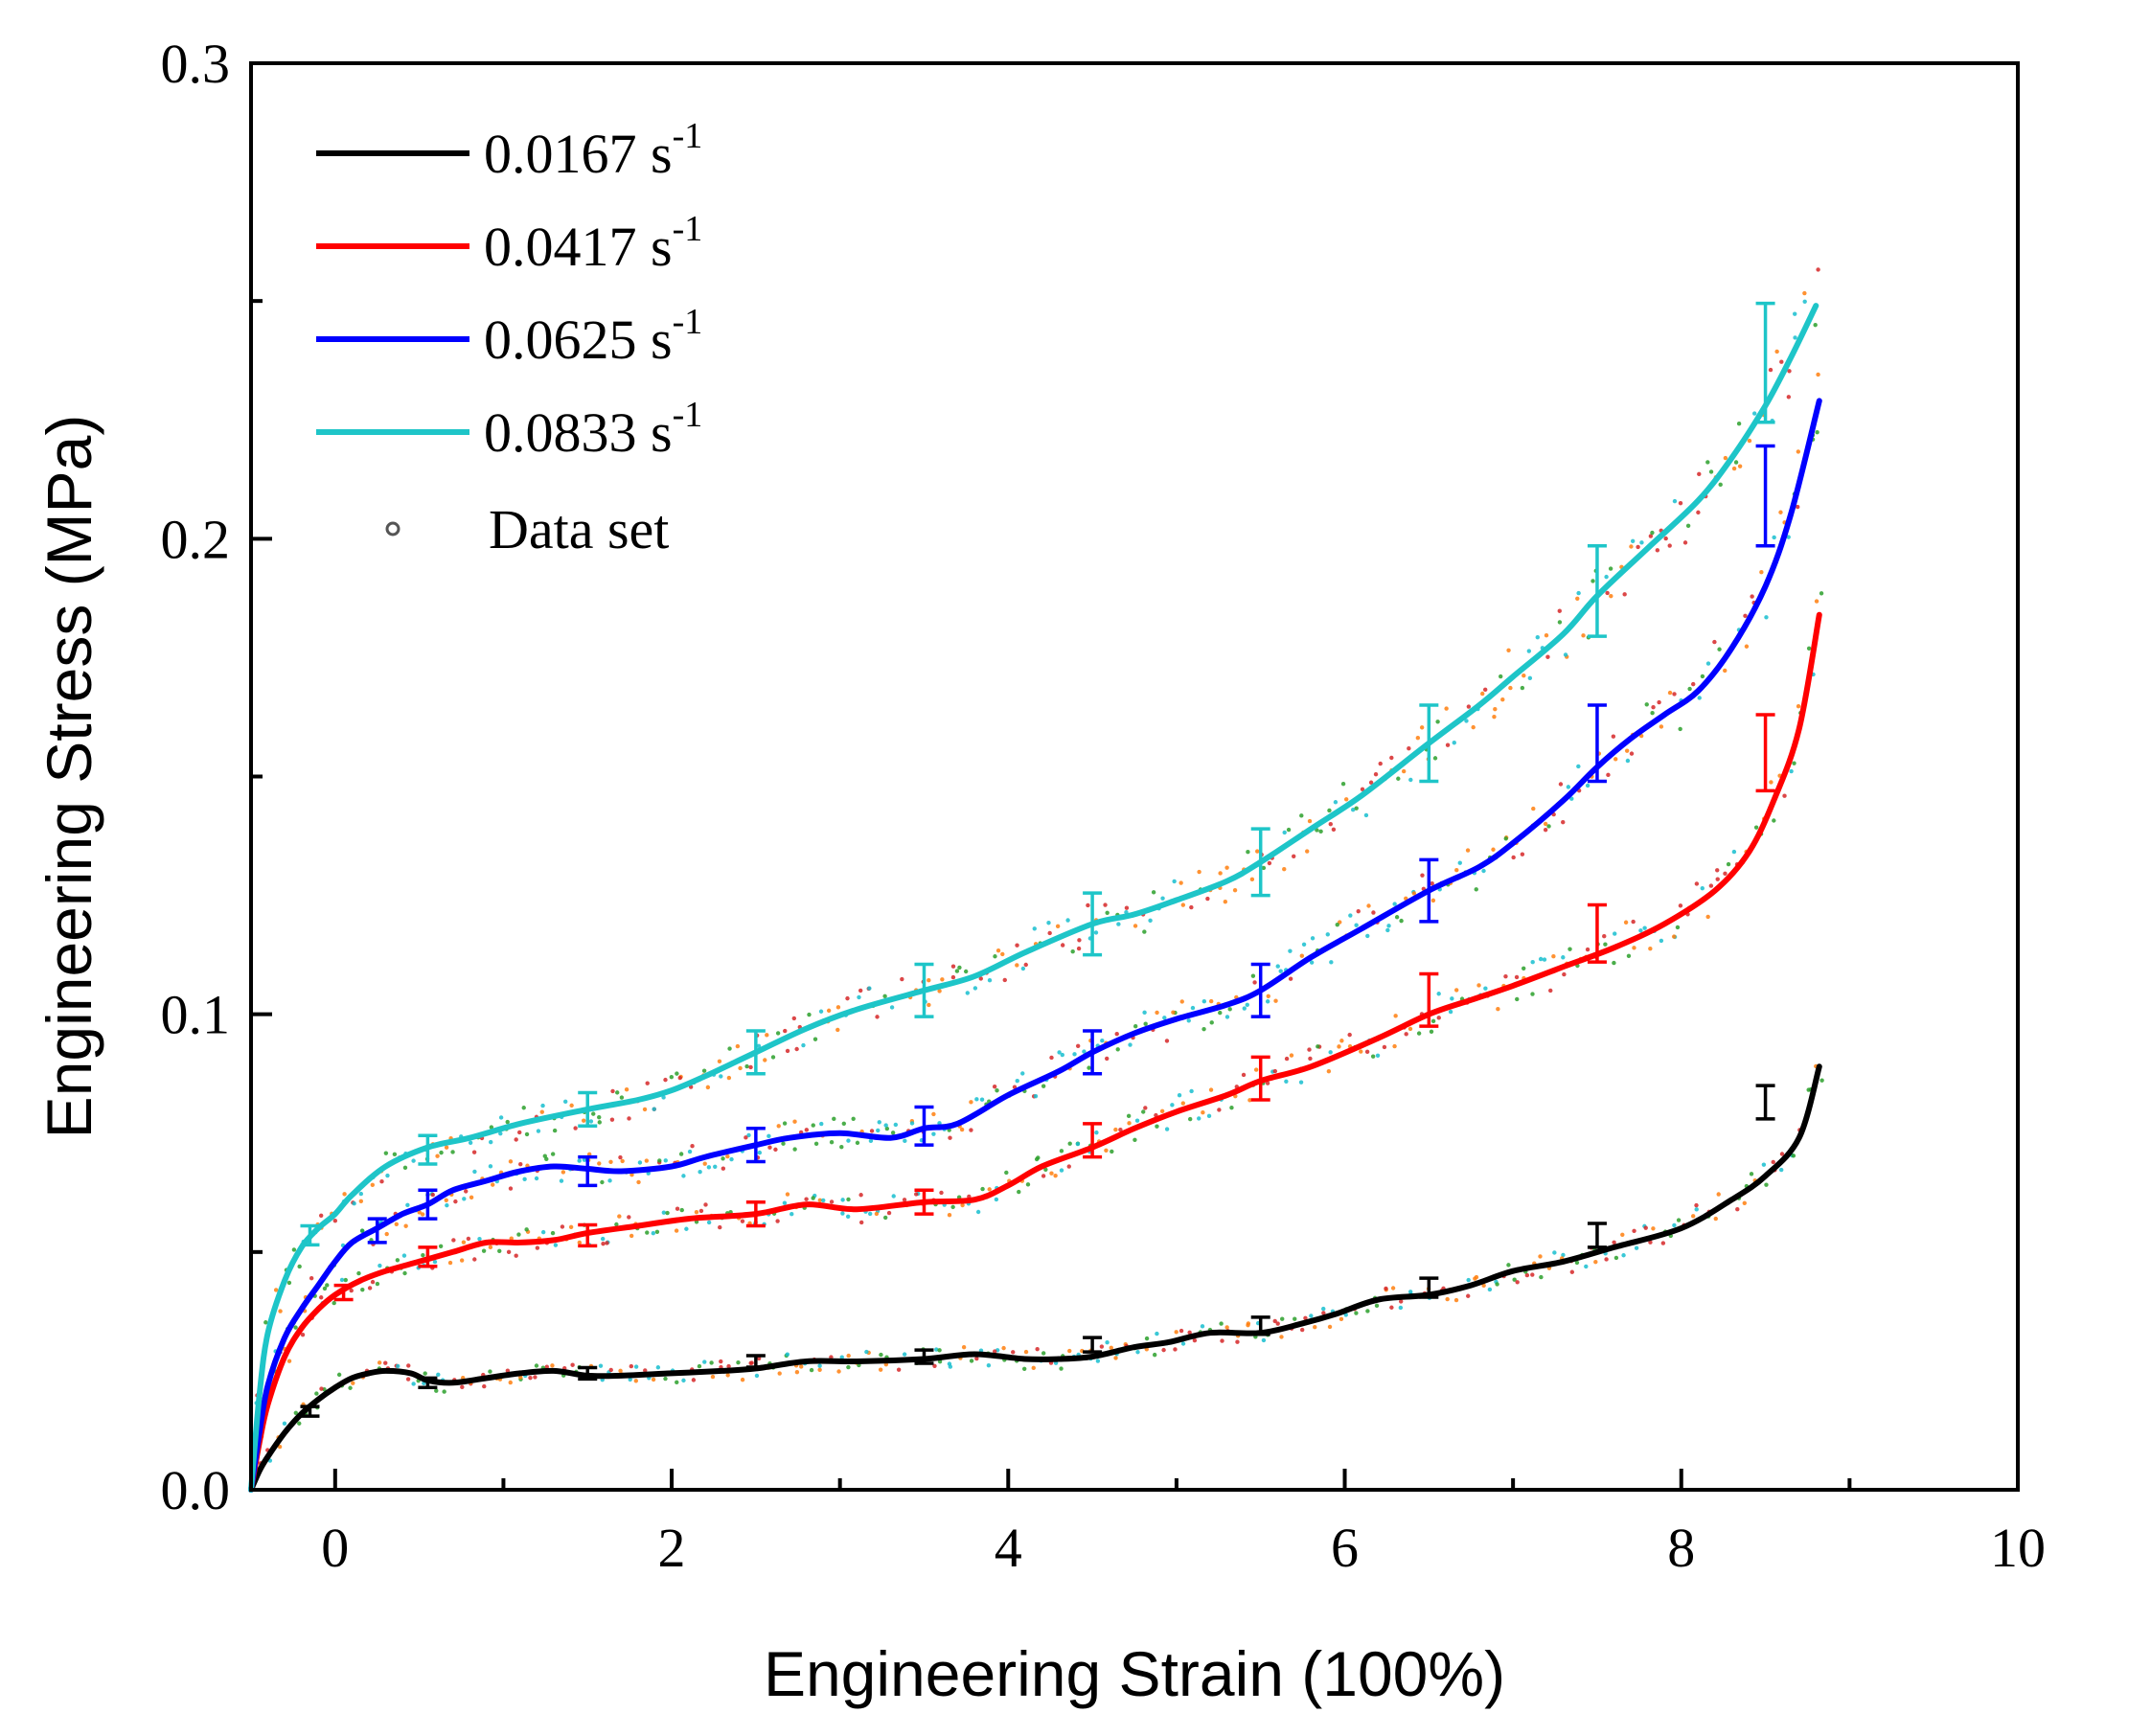 This screenshot has width=2151, height=1736. I want to click on y-axis-title: Engineering Stress (MPa), so click(69, 777).